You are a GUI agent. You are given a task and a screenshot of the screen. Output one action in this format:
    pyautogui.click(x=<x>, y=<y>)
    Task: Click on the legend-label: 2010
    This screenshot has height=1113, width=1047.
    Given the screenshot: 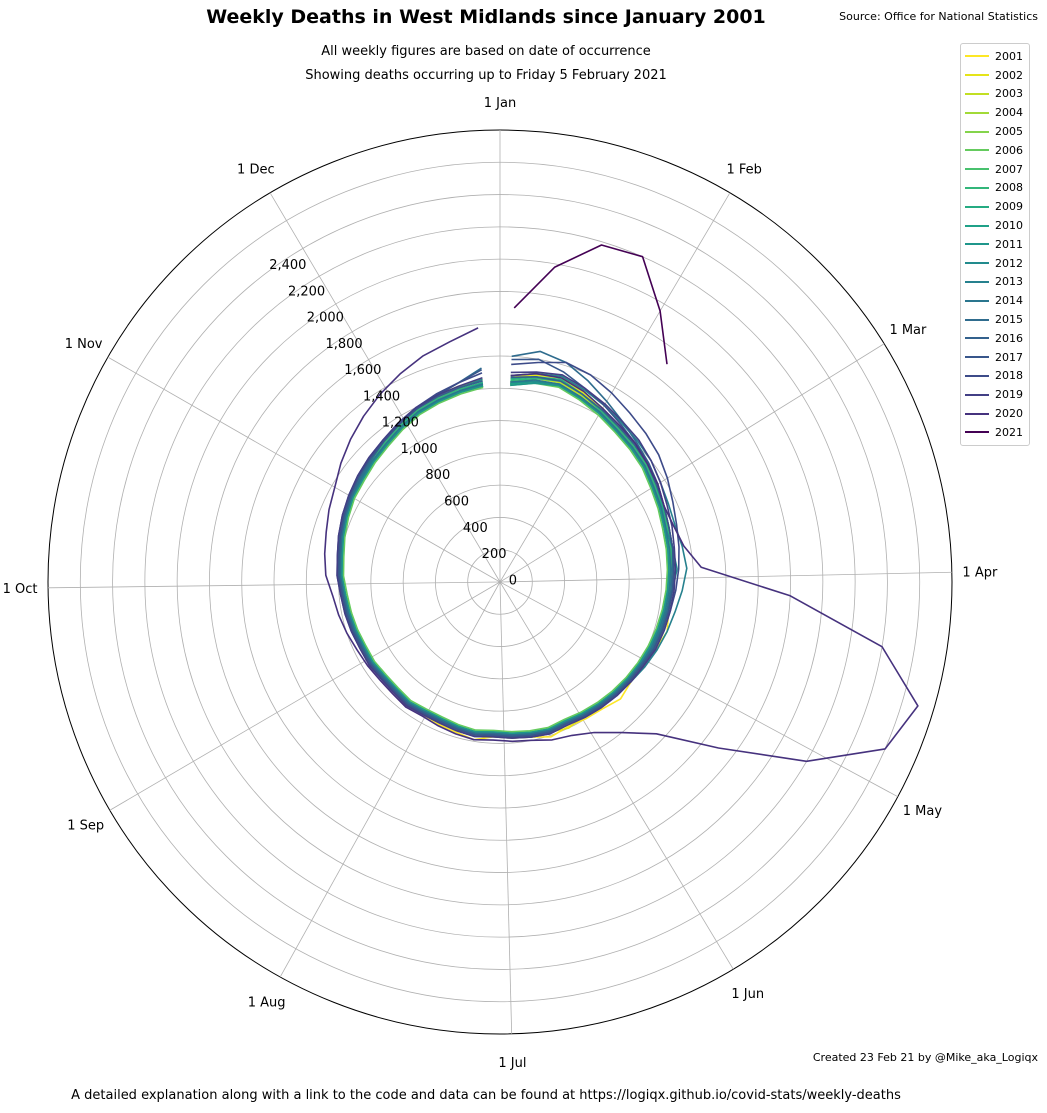 What is the action you would take?
    pyautogui.click(x=1009, y=226)
    